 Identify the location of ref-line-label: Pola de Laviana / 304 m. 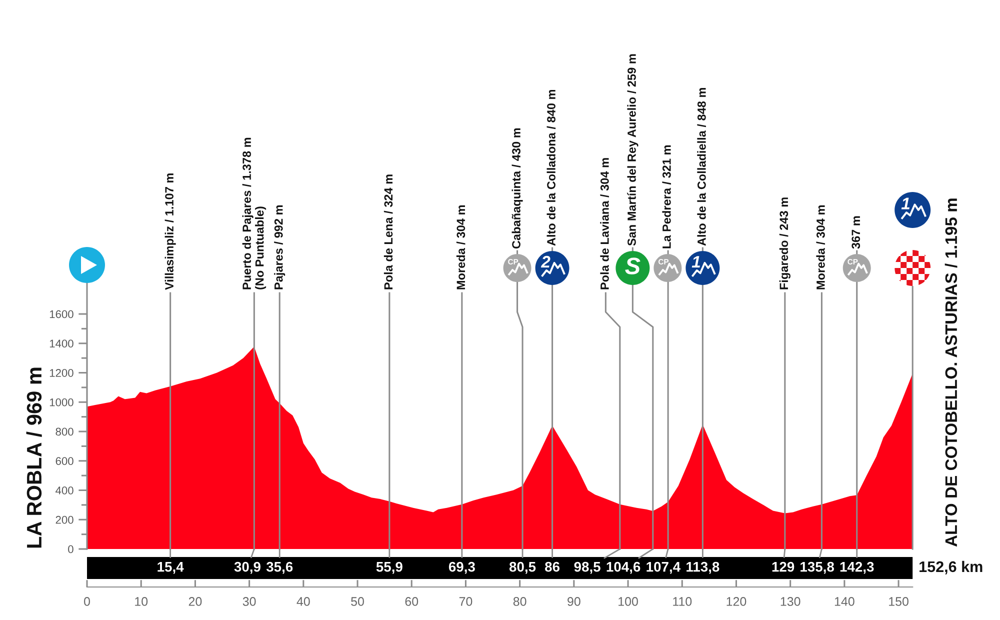
(604, 224).